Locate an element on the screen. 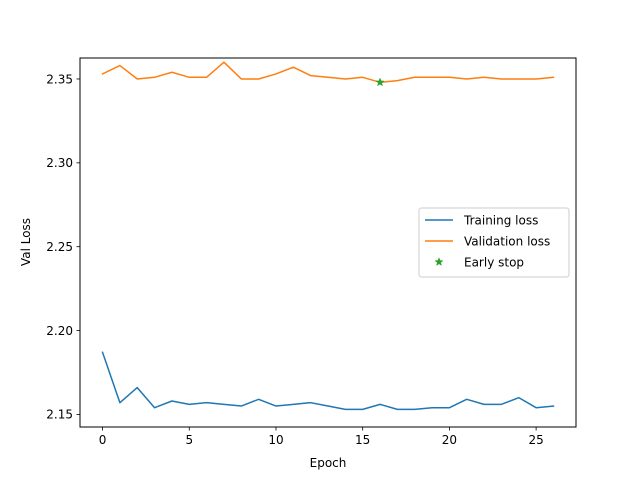 The height and width of the screenshot is (485, 640). x-tick-label: 0 is located at coordinates (103, 440).